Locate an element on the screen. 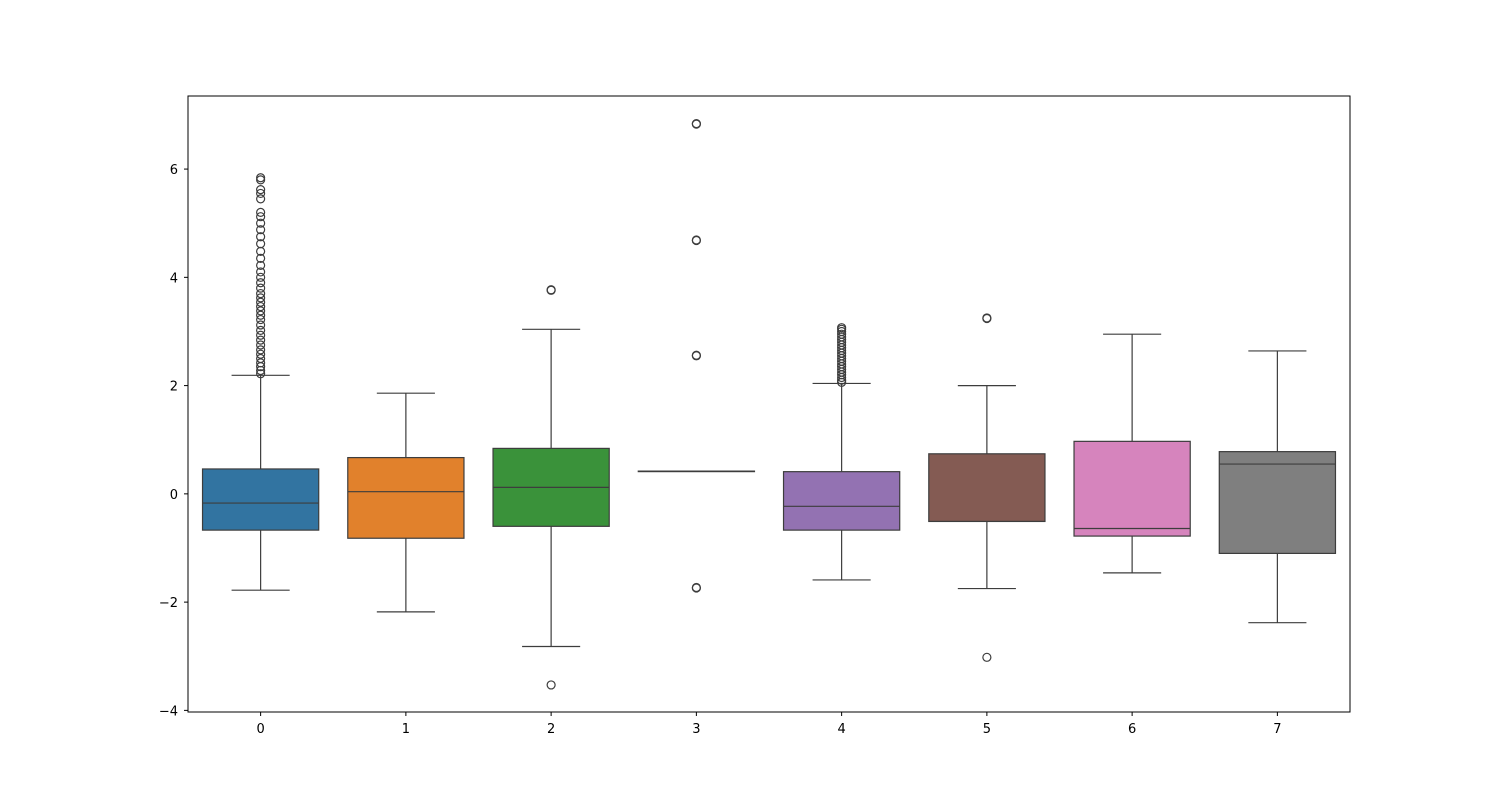  x-tick-label: 7 is located at coordinates (1277, 729).